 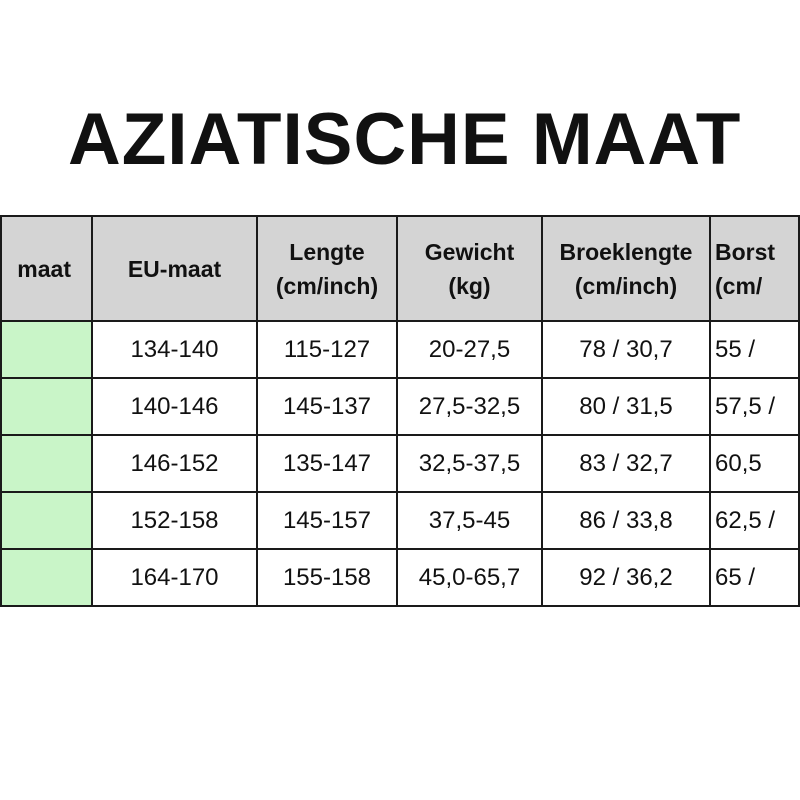 I want to click on cell-weight: 20-27,5, so click(x=469, y=349).